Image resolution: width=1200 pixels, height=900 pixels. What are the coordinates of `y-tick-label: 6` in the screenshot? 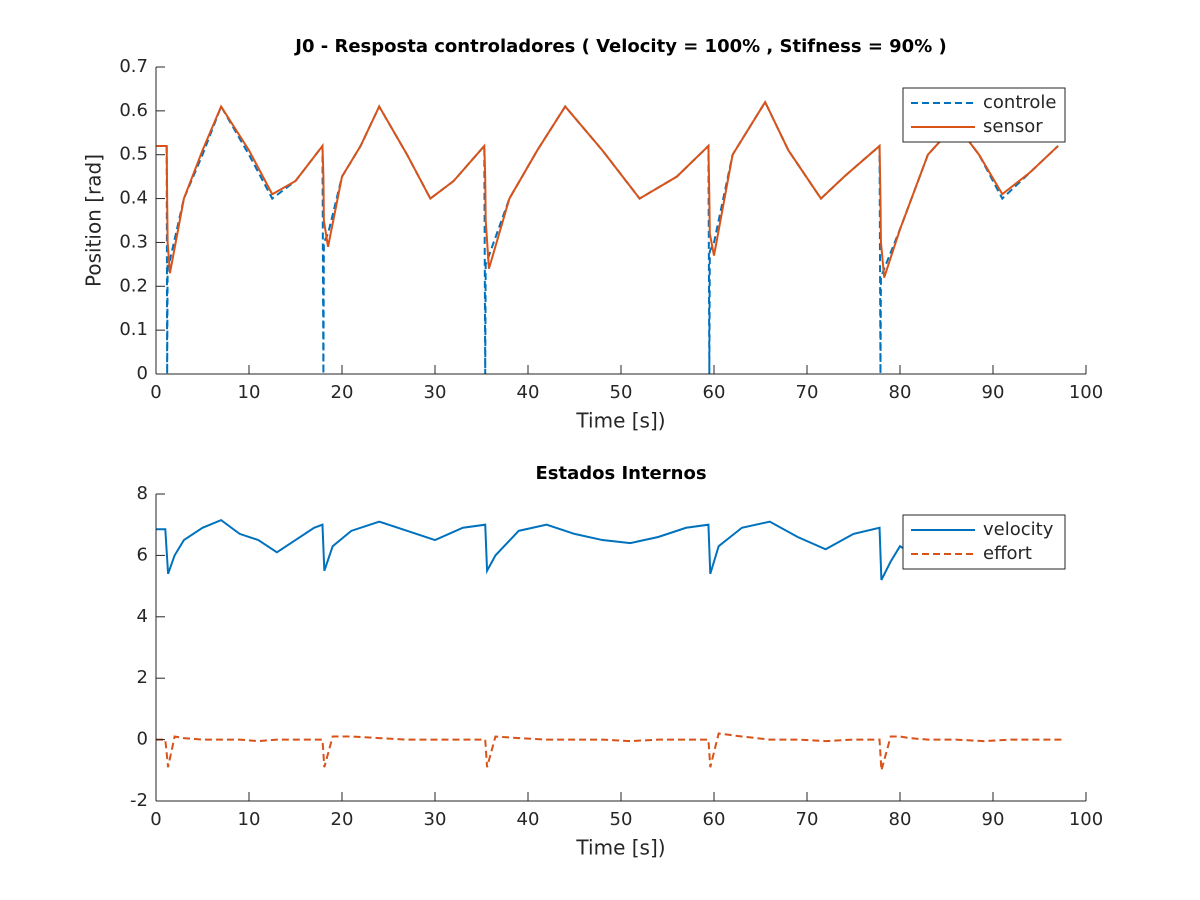 It's located at (142, 554).